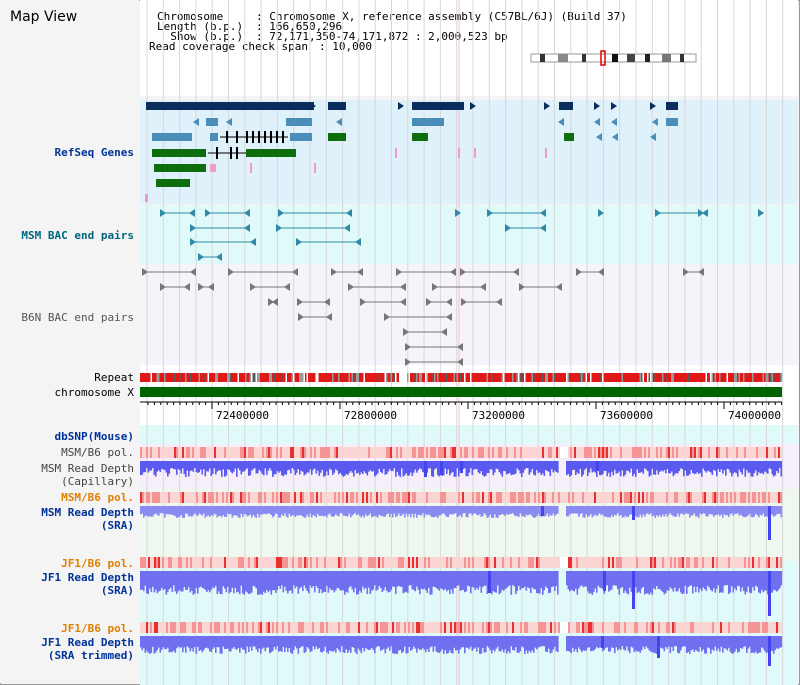 The height and width of the screenshot is (685, 800). Describe the element at coordinates (94, 152) in the screenshot. I see `track-label-refseq-genes: RefSeq Genes` at that location.